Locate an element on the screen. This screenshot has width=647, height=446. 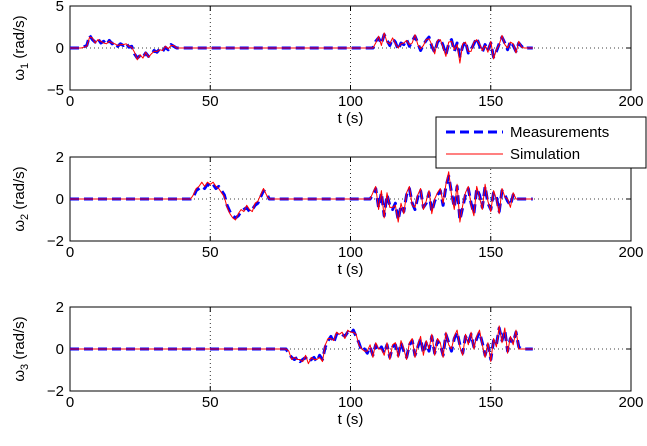
panel-1-series-measurements-line is located at coordinates (301, 46).